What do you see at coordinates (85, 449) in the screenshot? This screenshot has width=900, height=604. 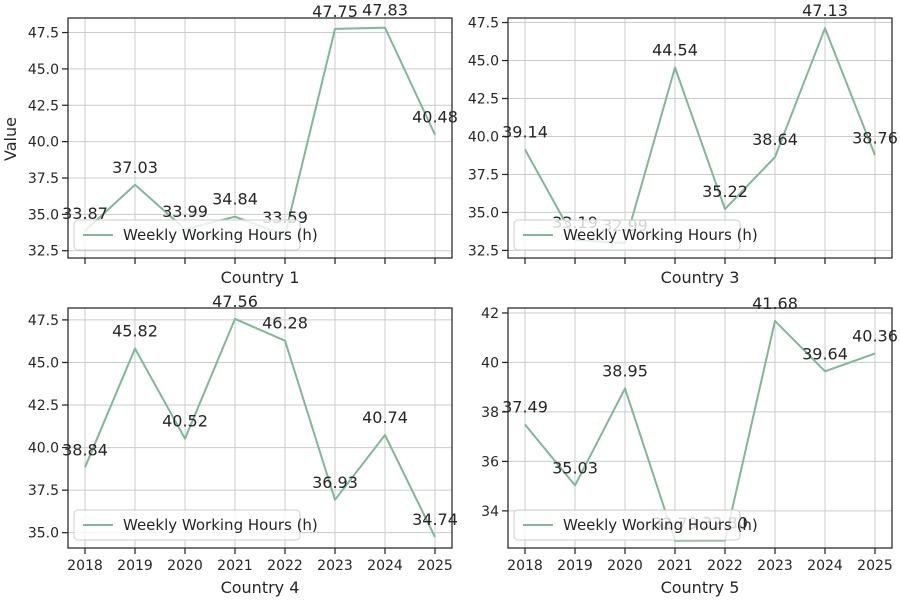 I see `data-label: 38.84` at bounding box center [85, 449].